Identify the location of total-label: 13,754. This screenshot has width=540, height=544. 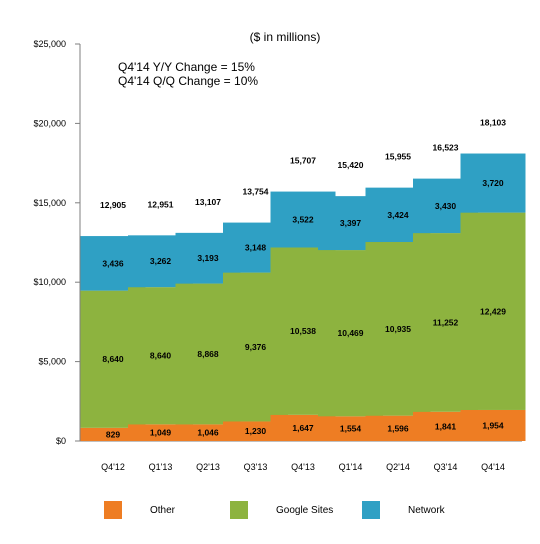
(256, 192).